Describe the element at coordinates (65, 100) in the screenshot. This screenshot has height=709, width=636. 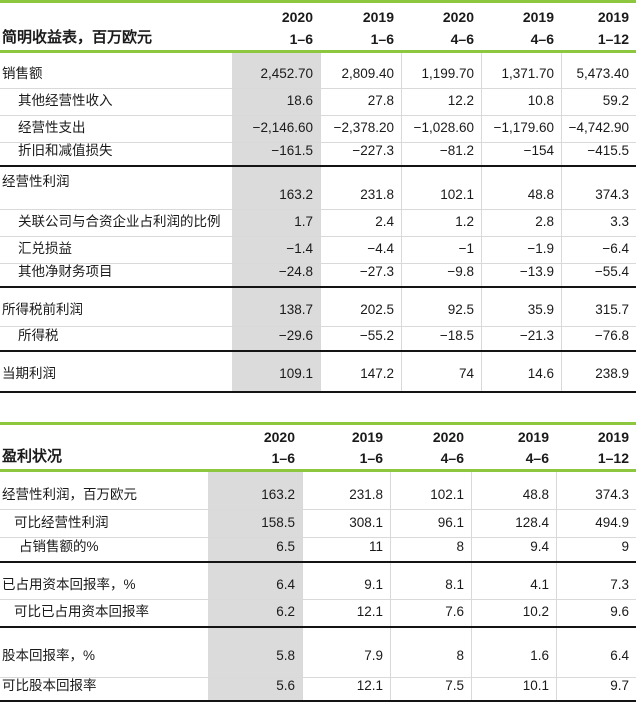
I see `row-label: 其他经营性收入` at that location.